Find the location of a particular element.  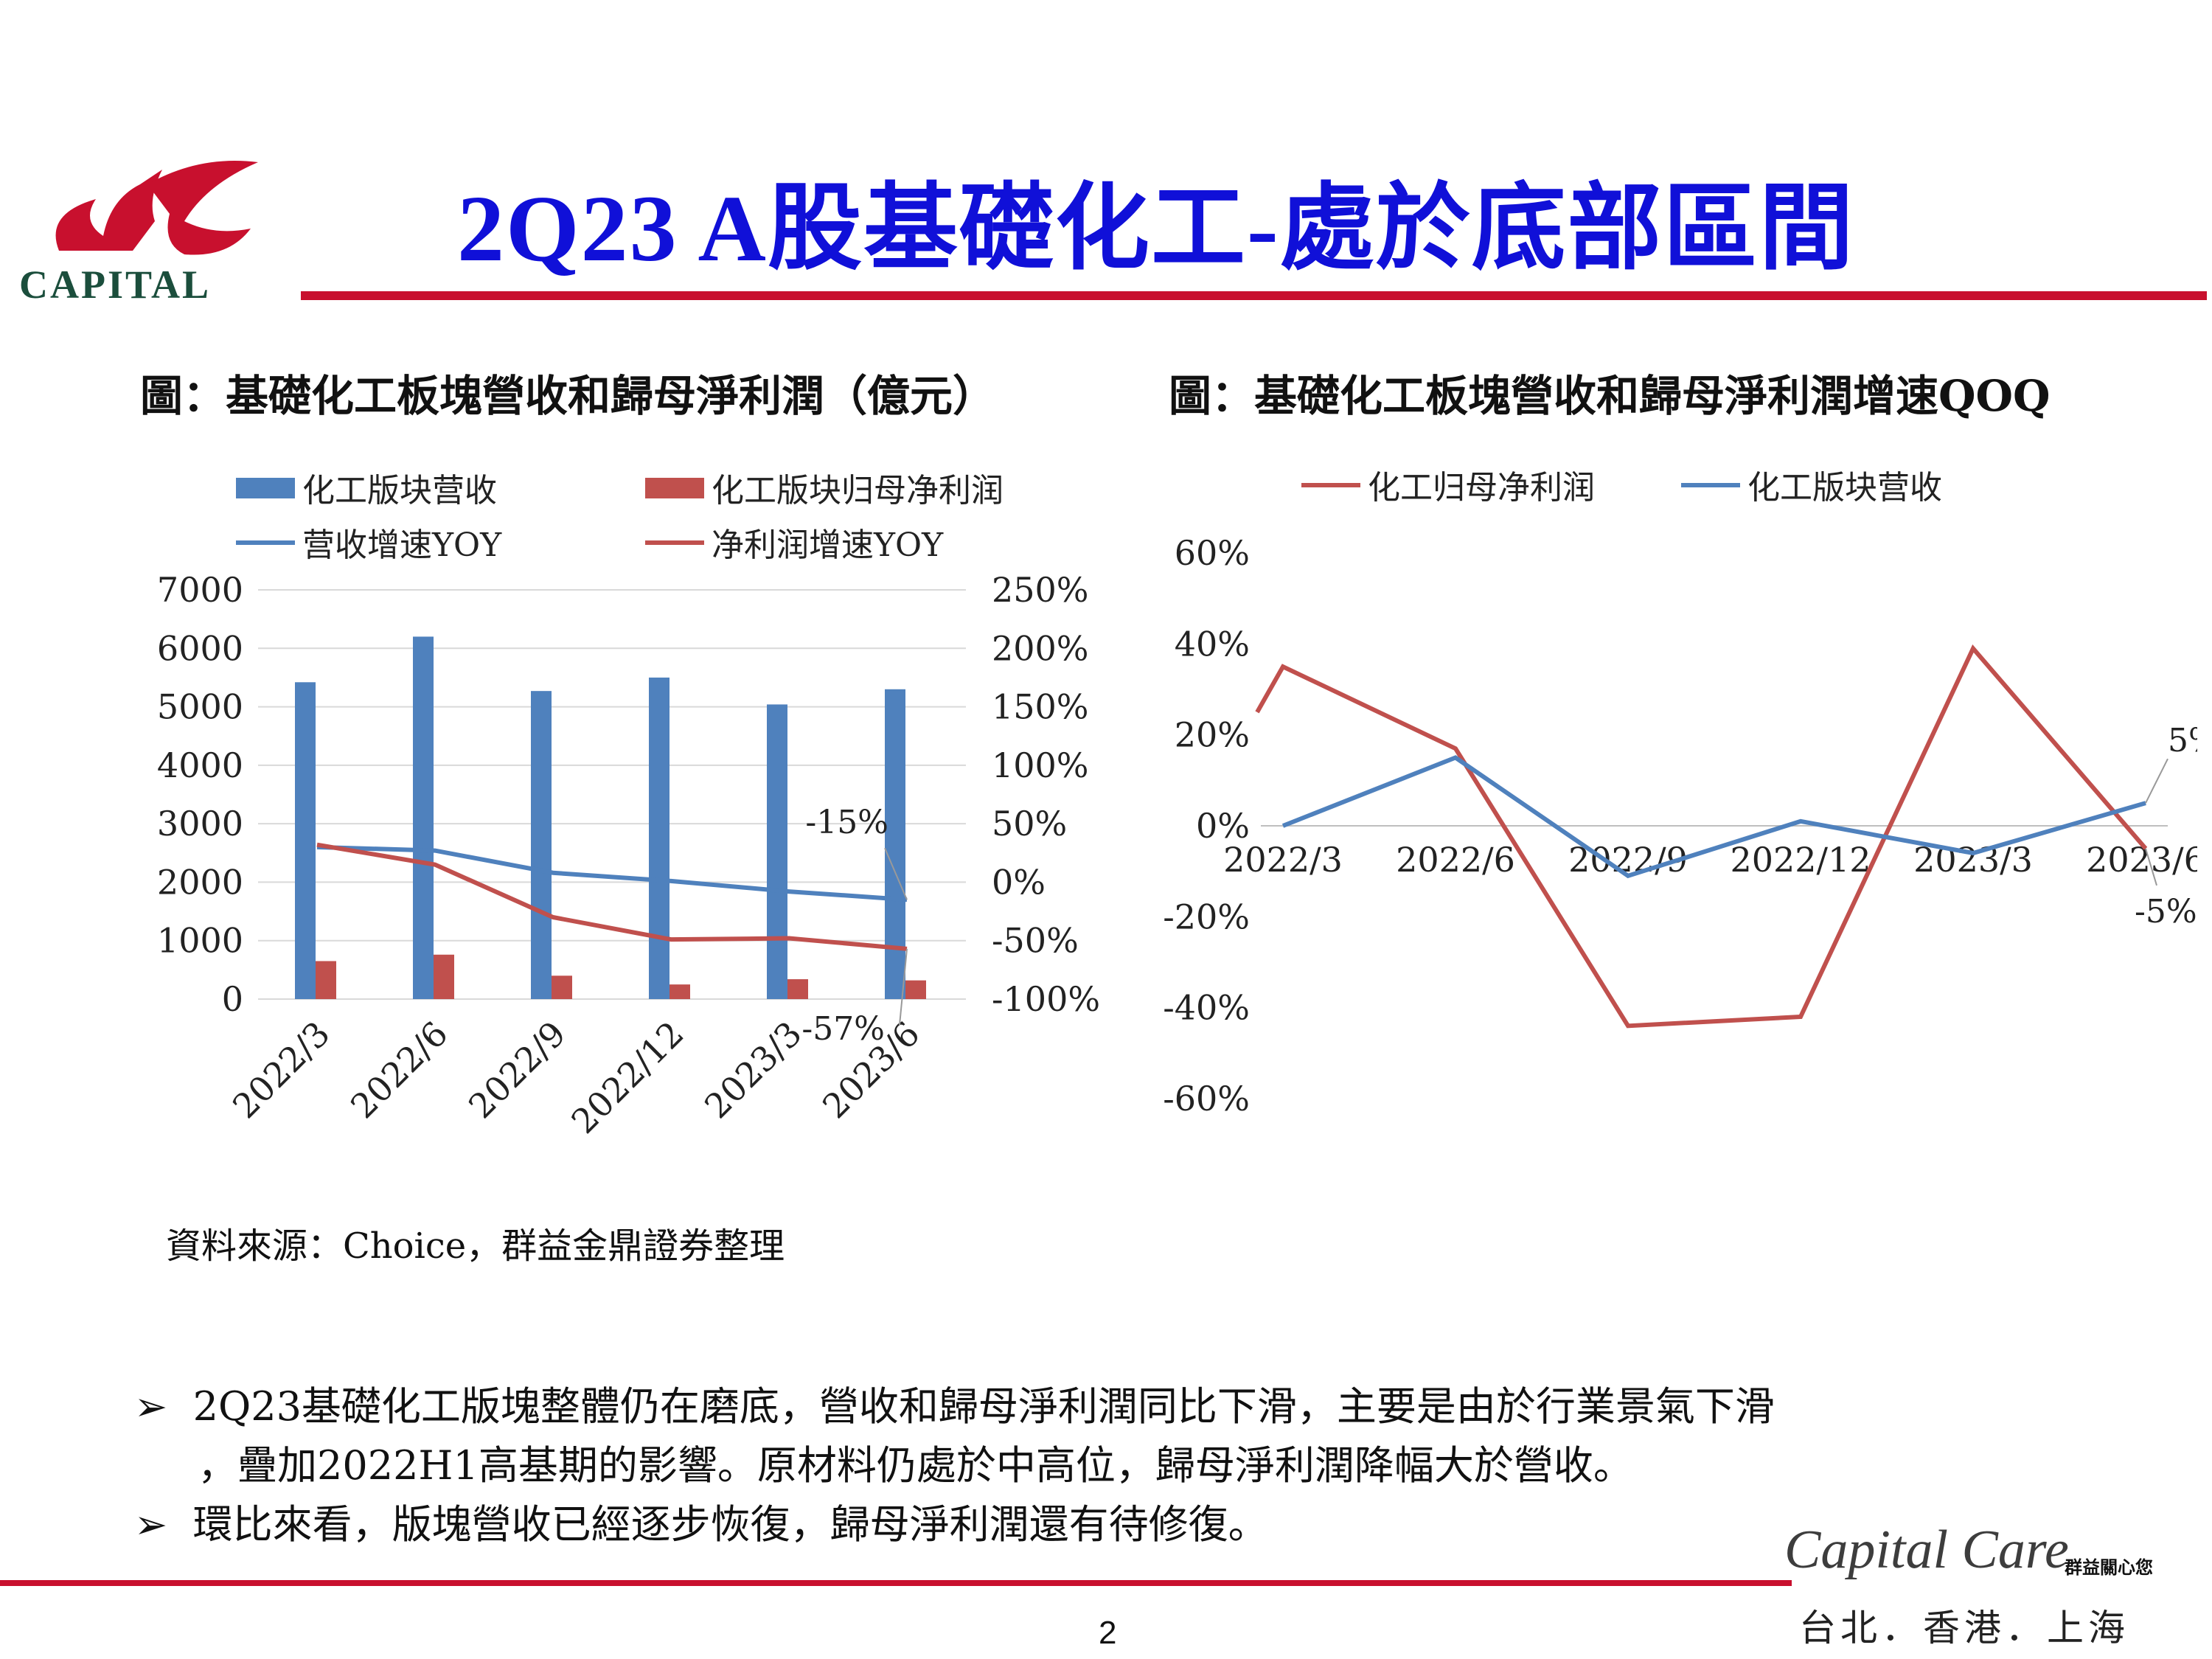

y-left-tick-label: 1000 is located at coordinates (200, 941).